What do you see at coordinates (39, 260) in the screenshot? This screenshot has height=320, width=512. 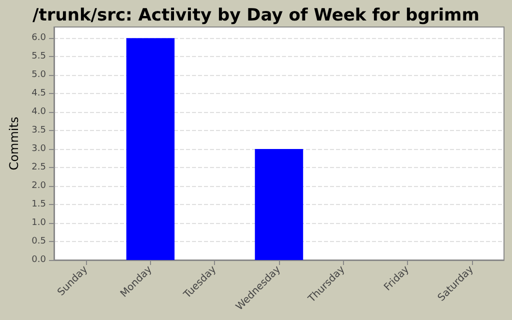 I see `y-tick-label: 0.0` at bounding box center [39, 260].